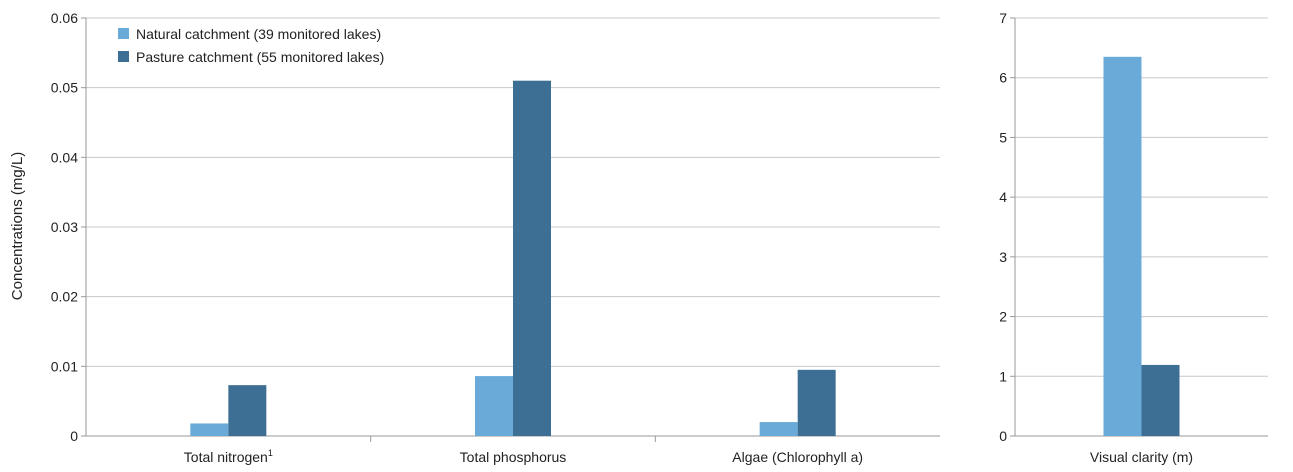 The width and height of the screenshot is (1293, 472). Describe the element at coordinates (228, 456) in the screenshot. I see `x-category-label: Total nitrogen1` at that location.